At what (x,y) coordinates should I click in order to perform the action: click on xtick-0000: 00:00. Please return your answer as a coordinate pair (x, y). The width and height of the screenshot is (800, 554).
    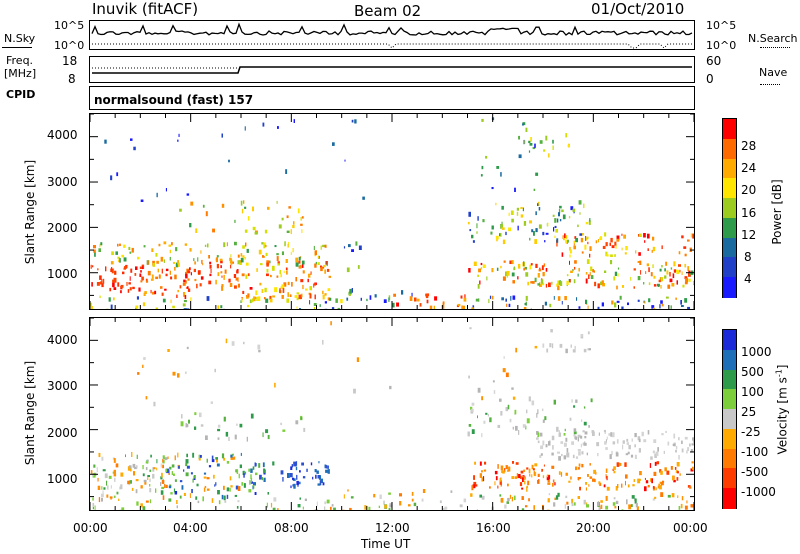
    Looking at the image, I should click on (90, 528).